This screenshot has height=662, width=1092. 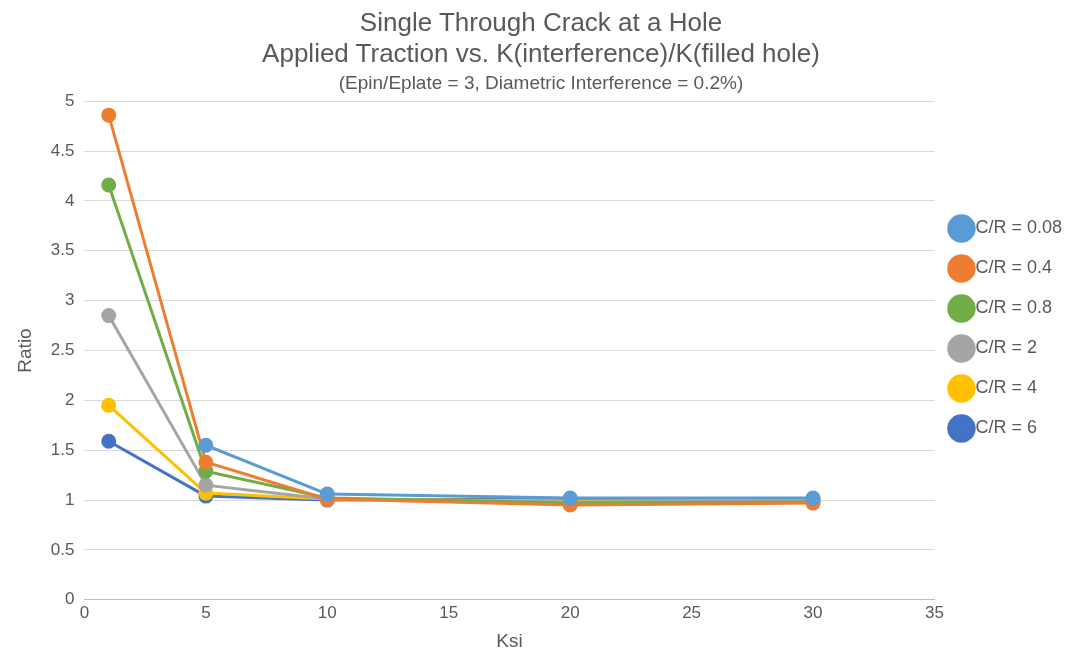 I want to click on y-tick-label: 3, so click(x=69, y=300).